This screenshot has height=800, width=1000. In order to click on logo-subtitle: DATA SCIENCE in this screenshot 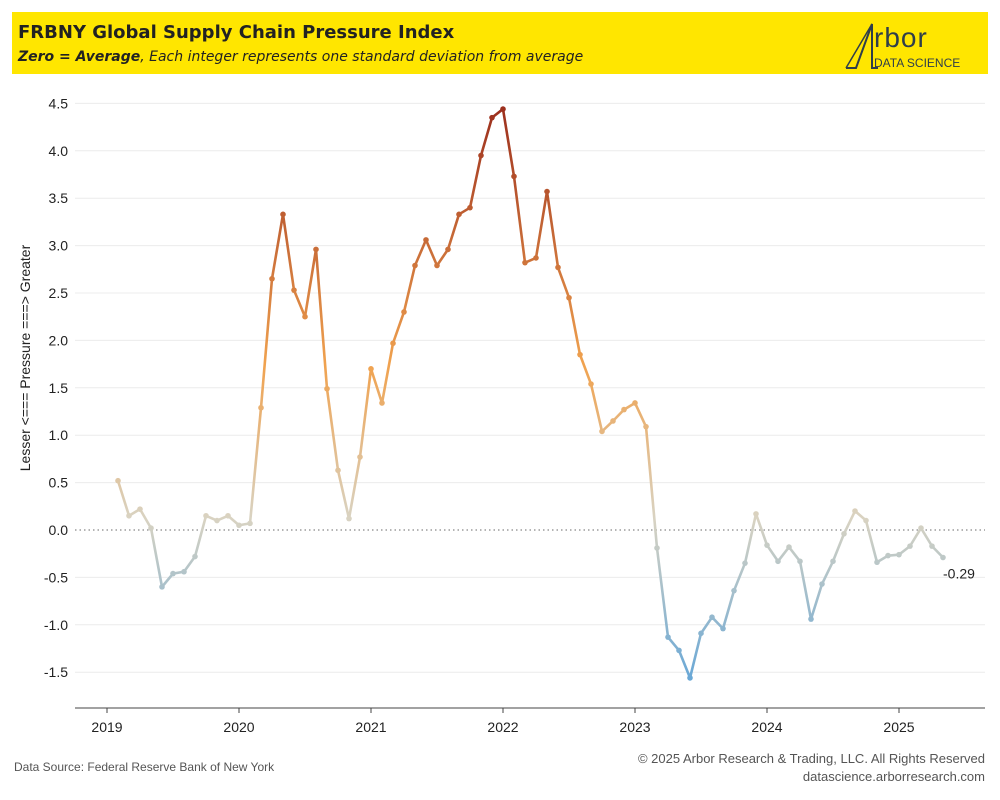, I will do `click(917, 63)`.